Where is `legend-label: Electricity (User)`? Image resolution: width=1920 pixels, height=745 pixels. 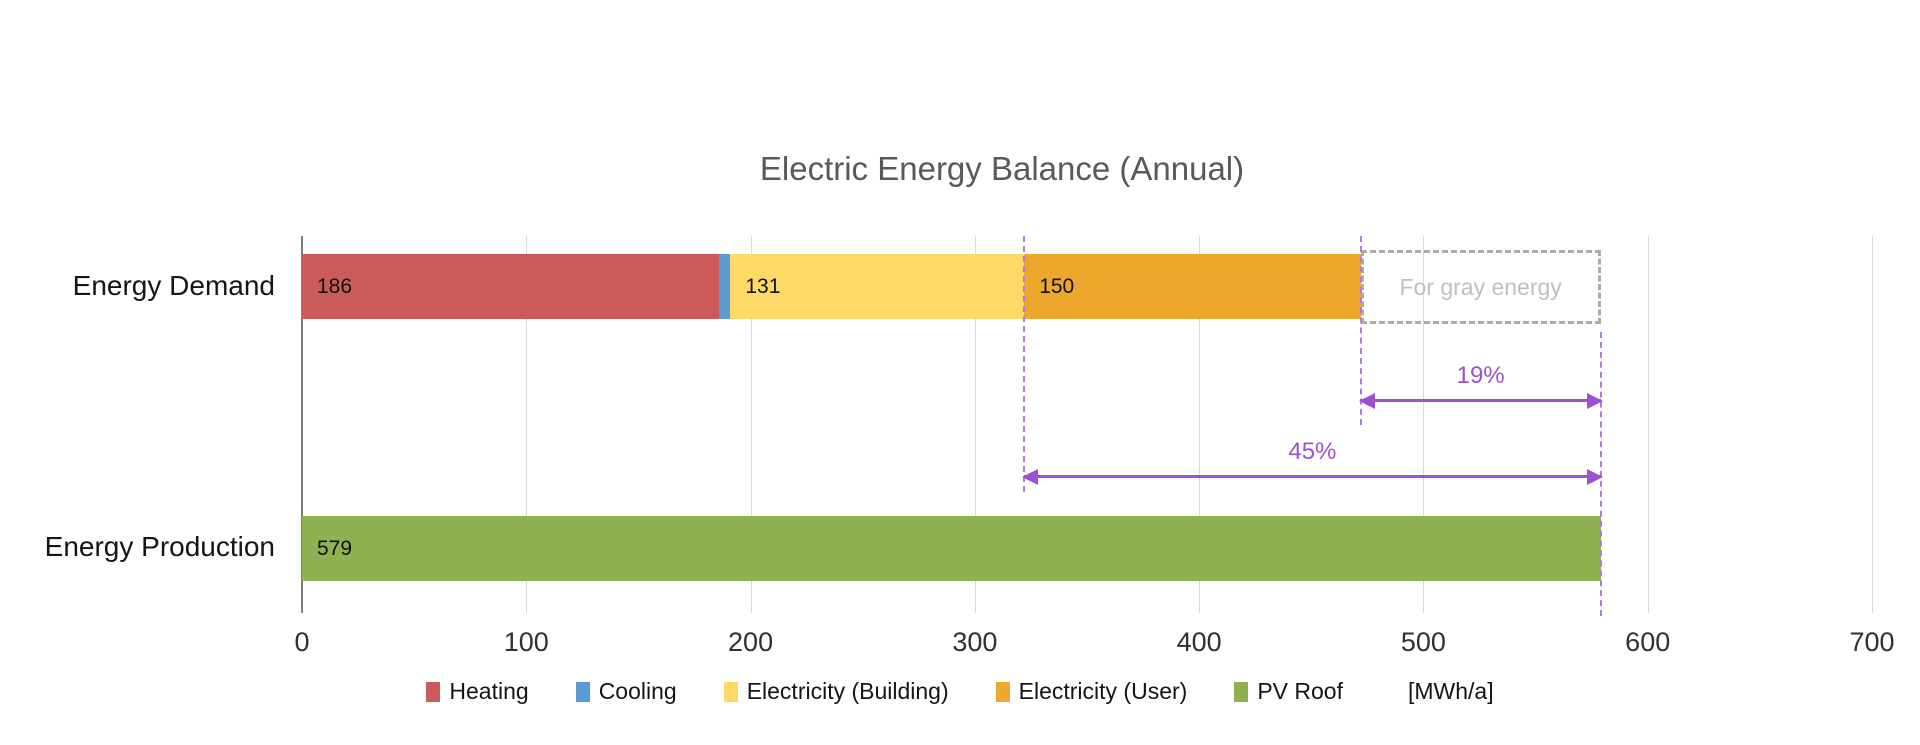 legend-label: Electricity (User) is located at coordinates (1103, 691).